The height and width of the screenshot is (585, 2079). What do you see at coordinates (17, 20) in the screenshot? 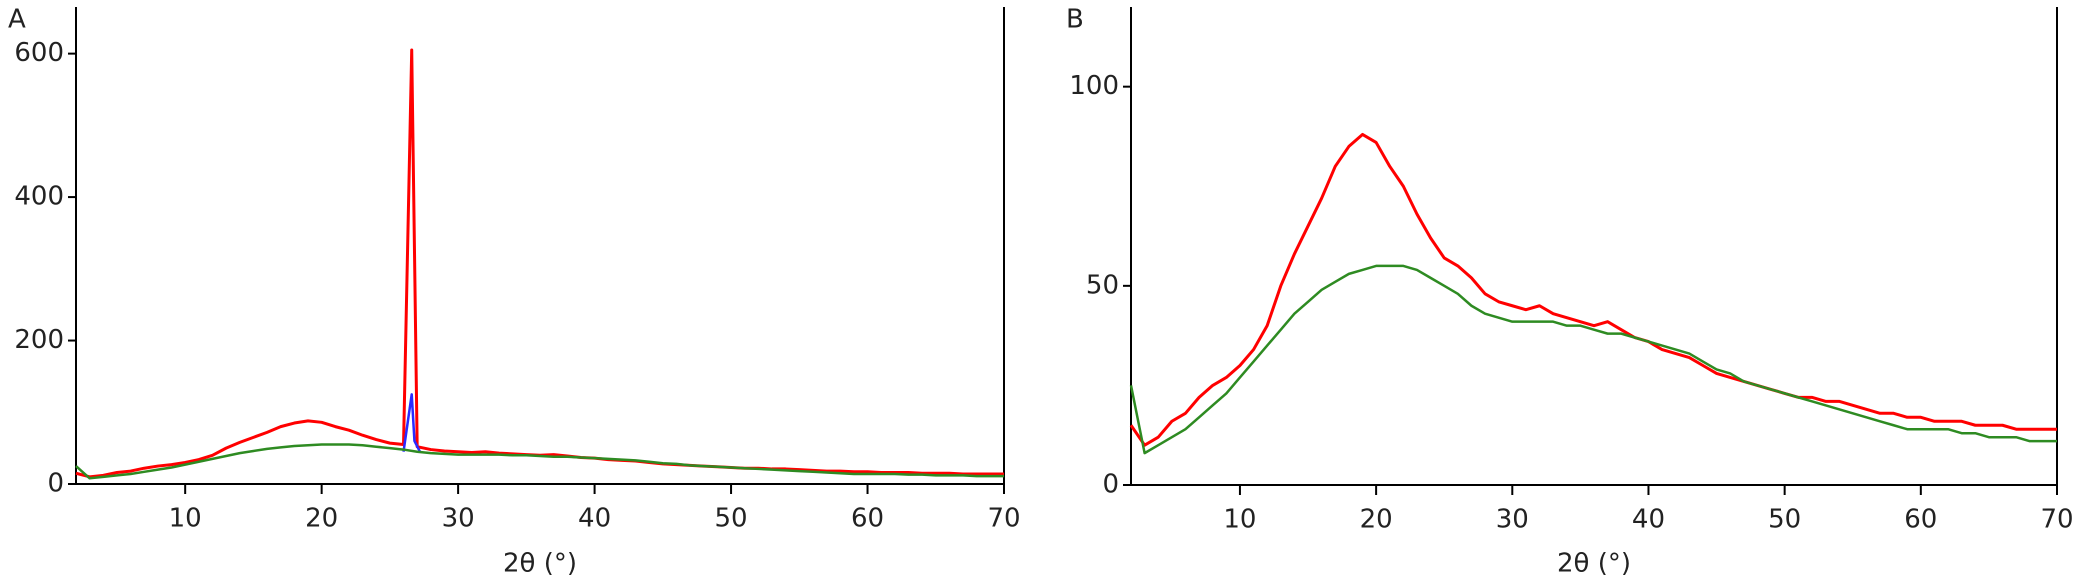
I see `panel-label: A` at bounding box center [17, 20].